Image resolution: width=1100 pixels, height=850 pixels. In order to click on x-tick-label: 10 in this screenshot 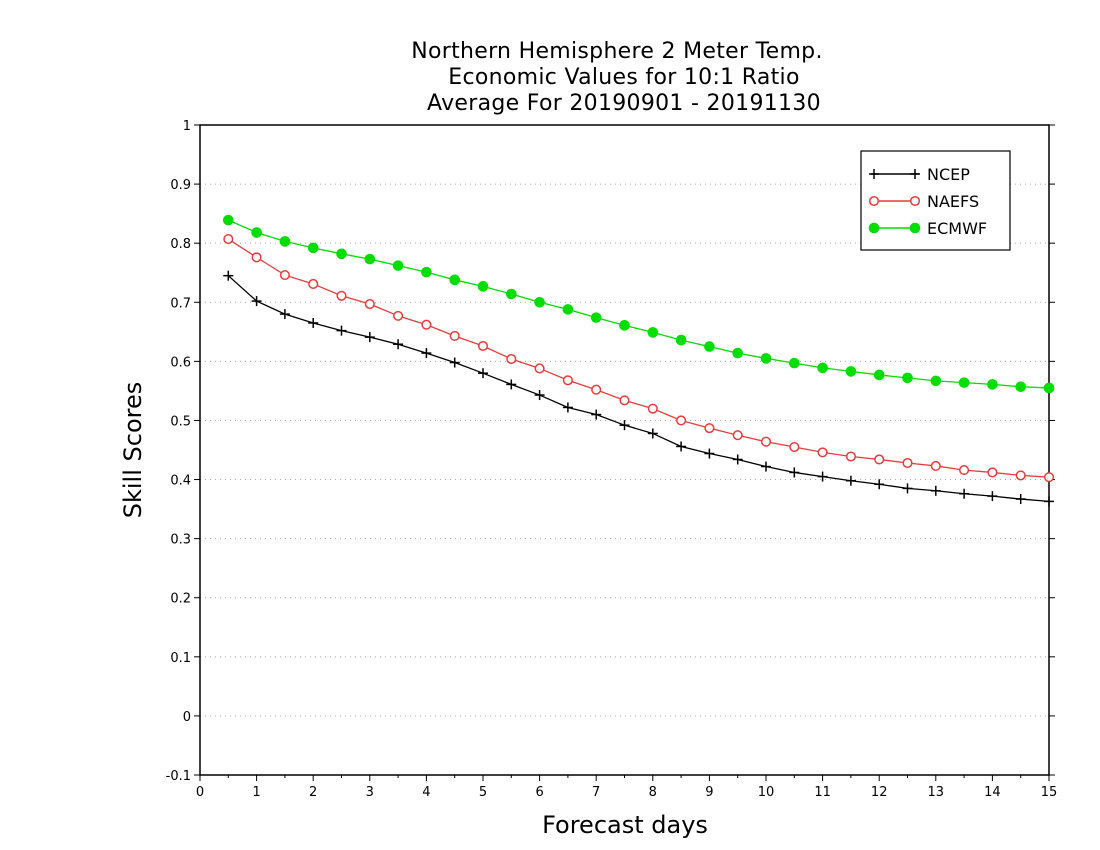, I will do `click(766, 792)`.